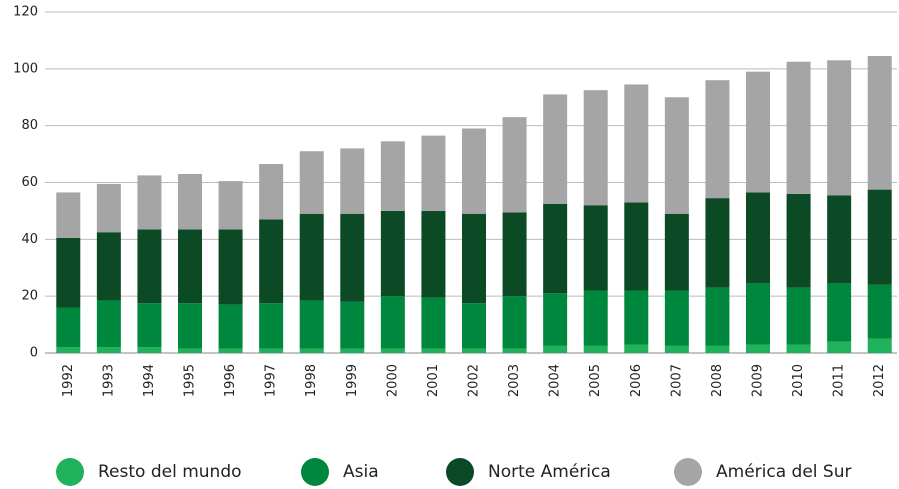  I want to click on y-tick-label: 80, so click(29, 125).